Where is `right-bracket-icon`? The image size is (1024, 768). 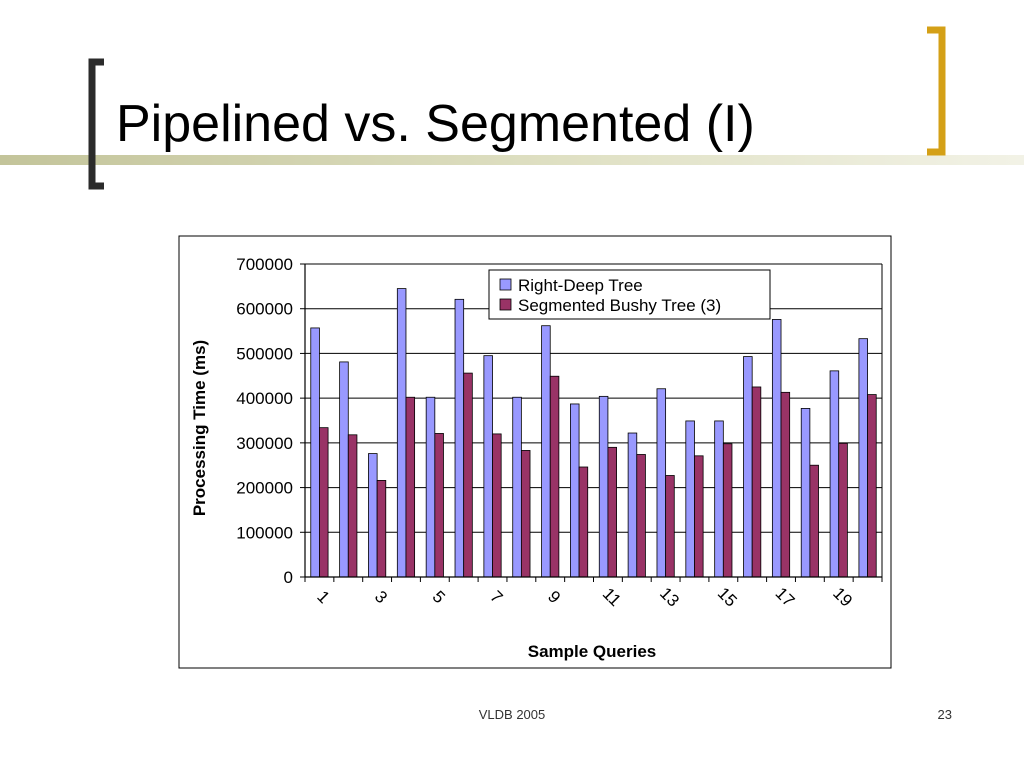 right-bracket-icon is located at coordinates (936, 91).